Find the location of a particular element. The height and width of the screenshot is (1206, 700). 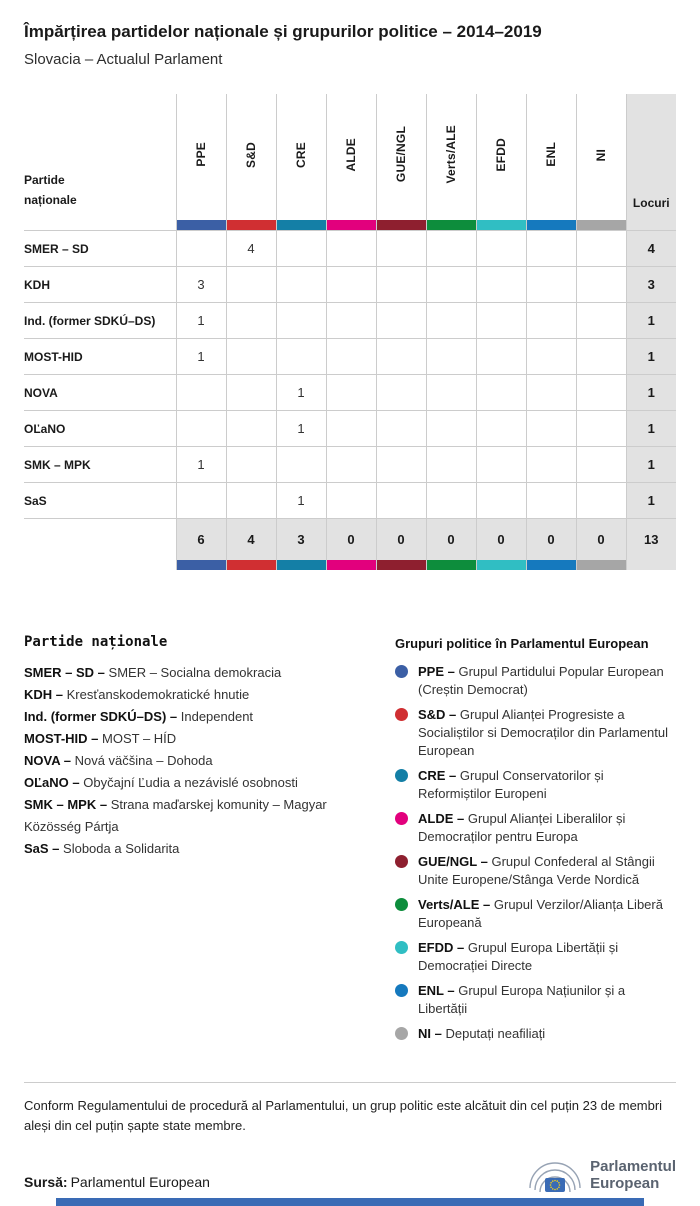

source-value: Parlamentul European is located at coordinates (140, 1182).